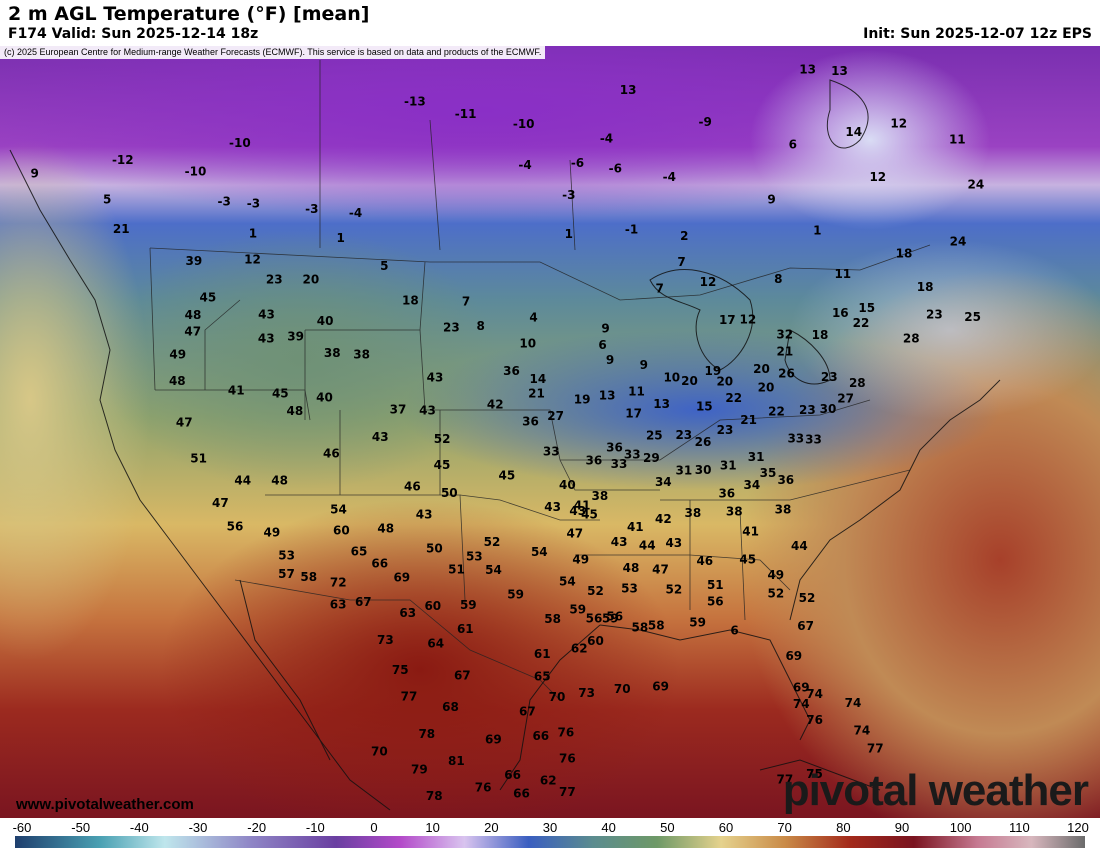 This screenshot has height=855, width=1100. What do you see at coordinates (683, 435) in the screenshot?
I see `temperature-label: 23` at bounding box center [683, 435].